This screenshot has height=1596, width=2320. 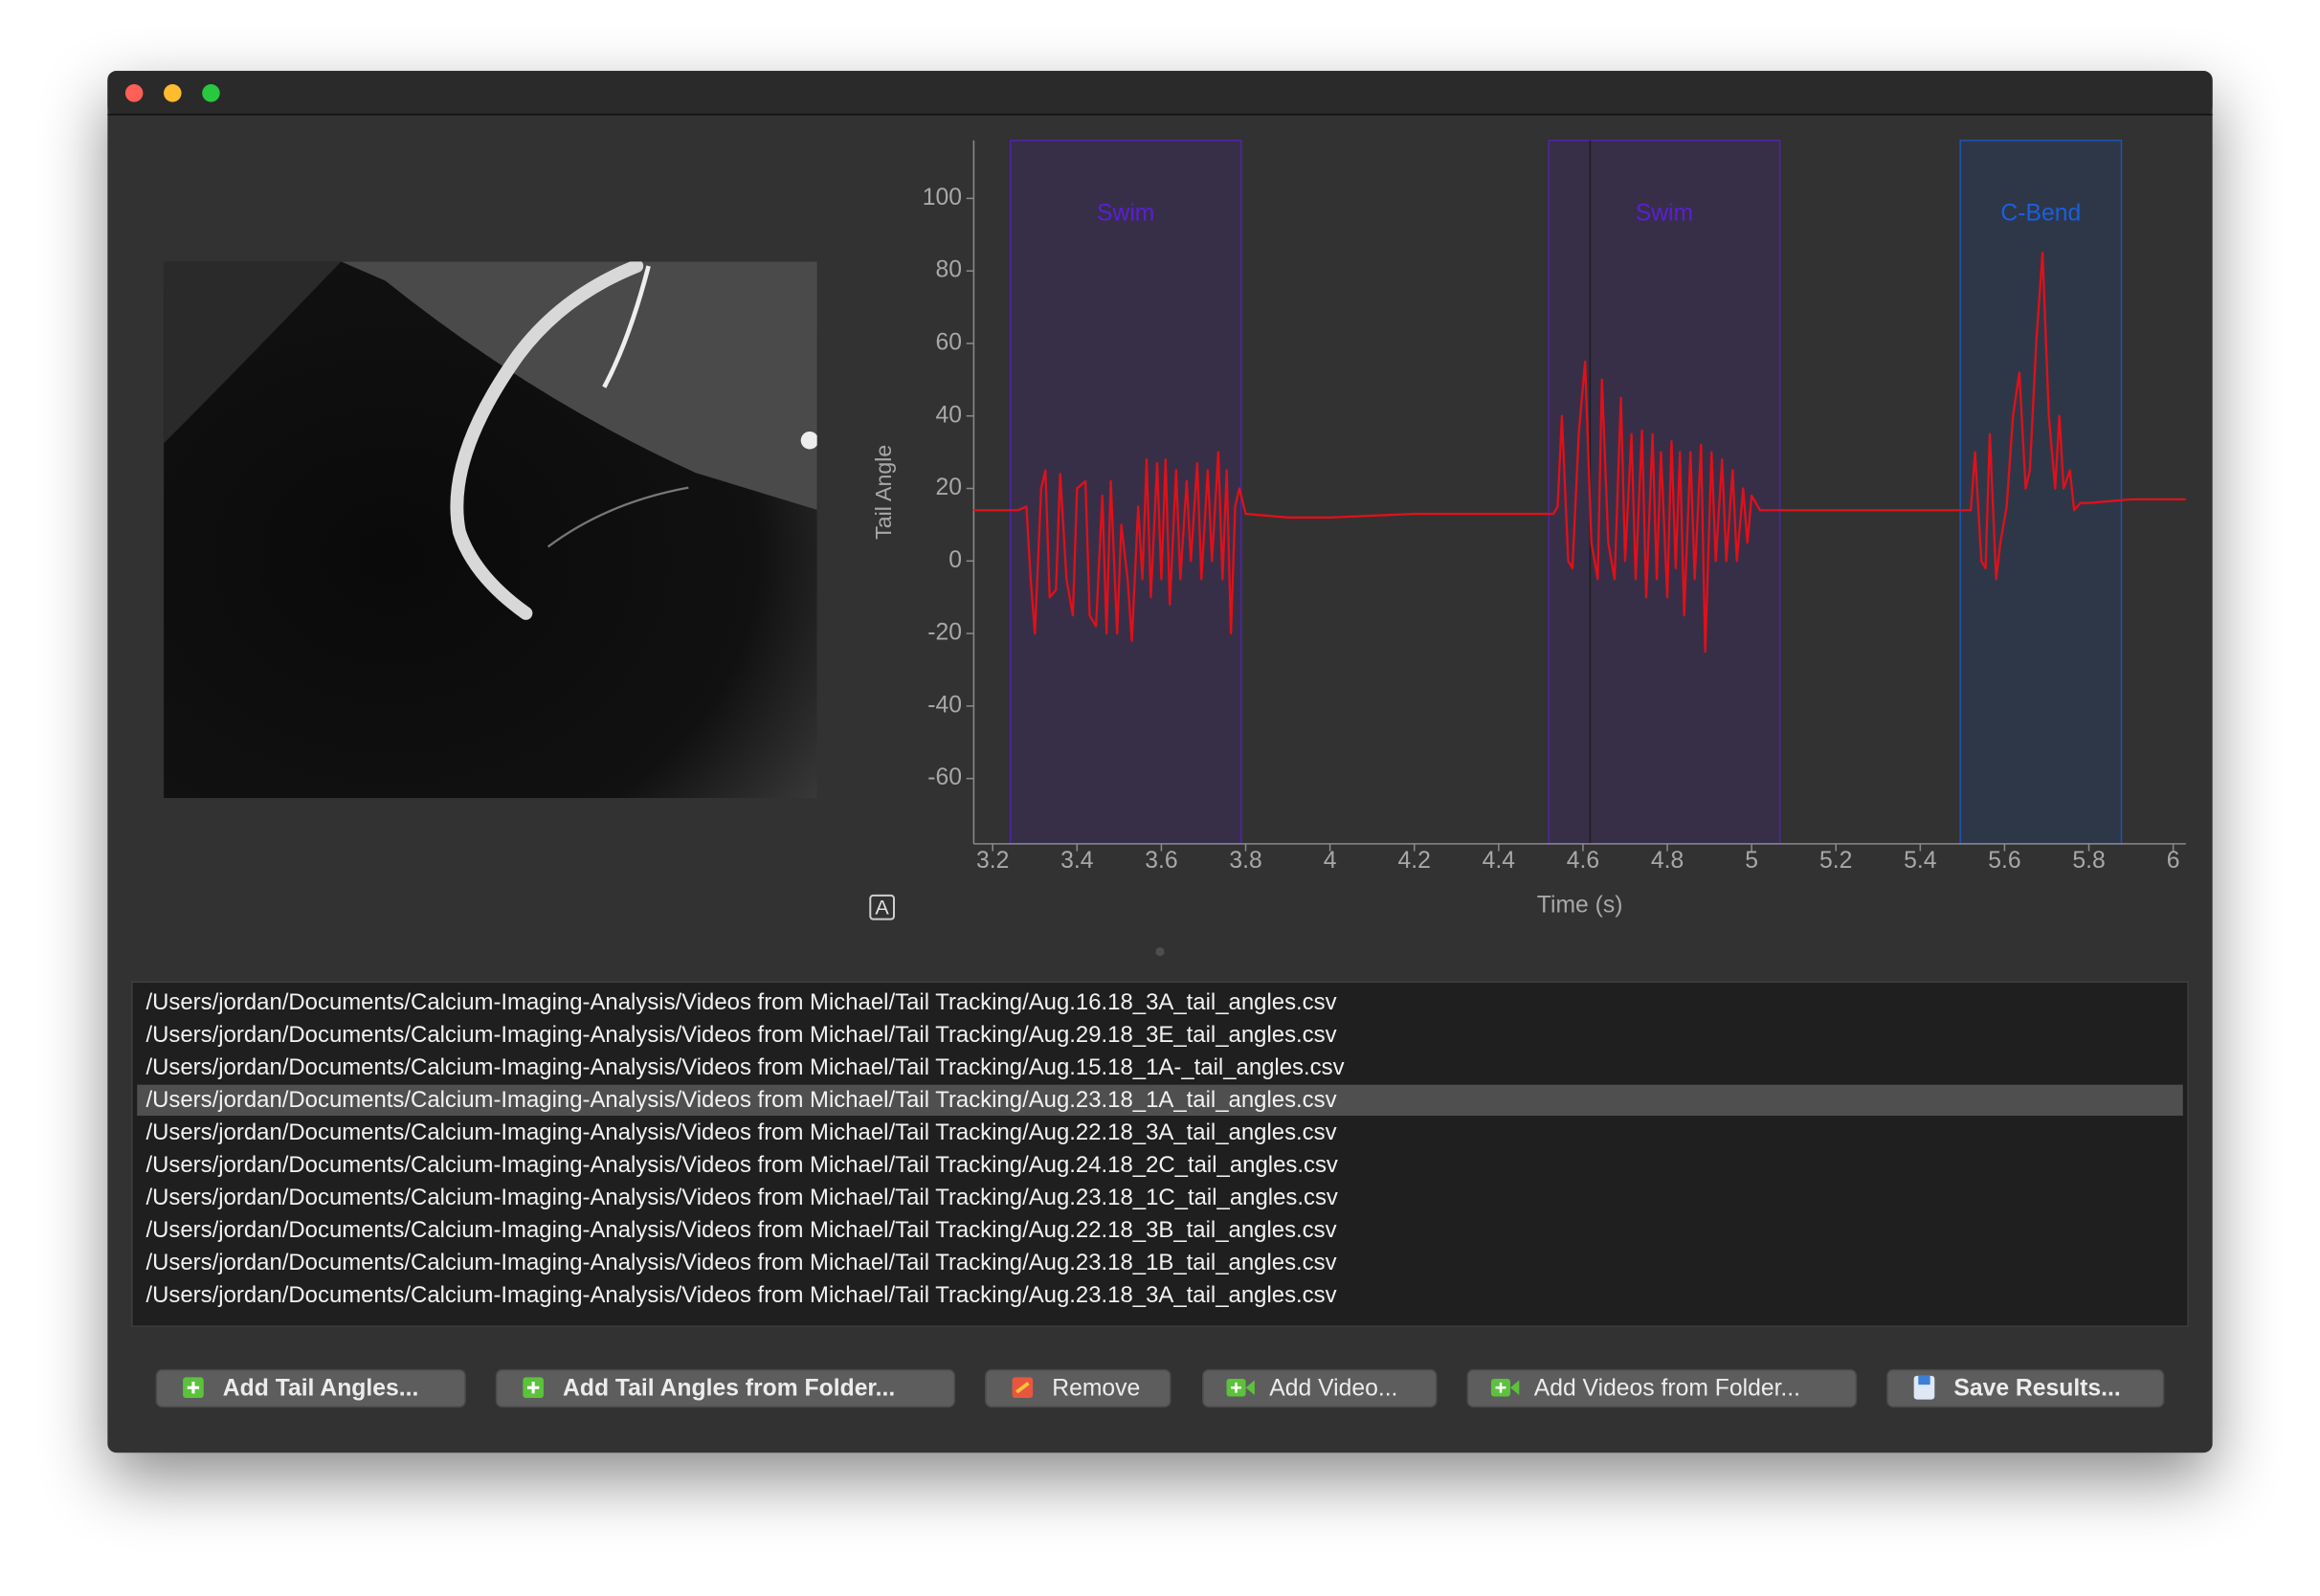 I want to click on fish-tail-edge, so click(x=626, y=327).